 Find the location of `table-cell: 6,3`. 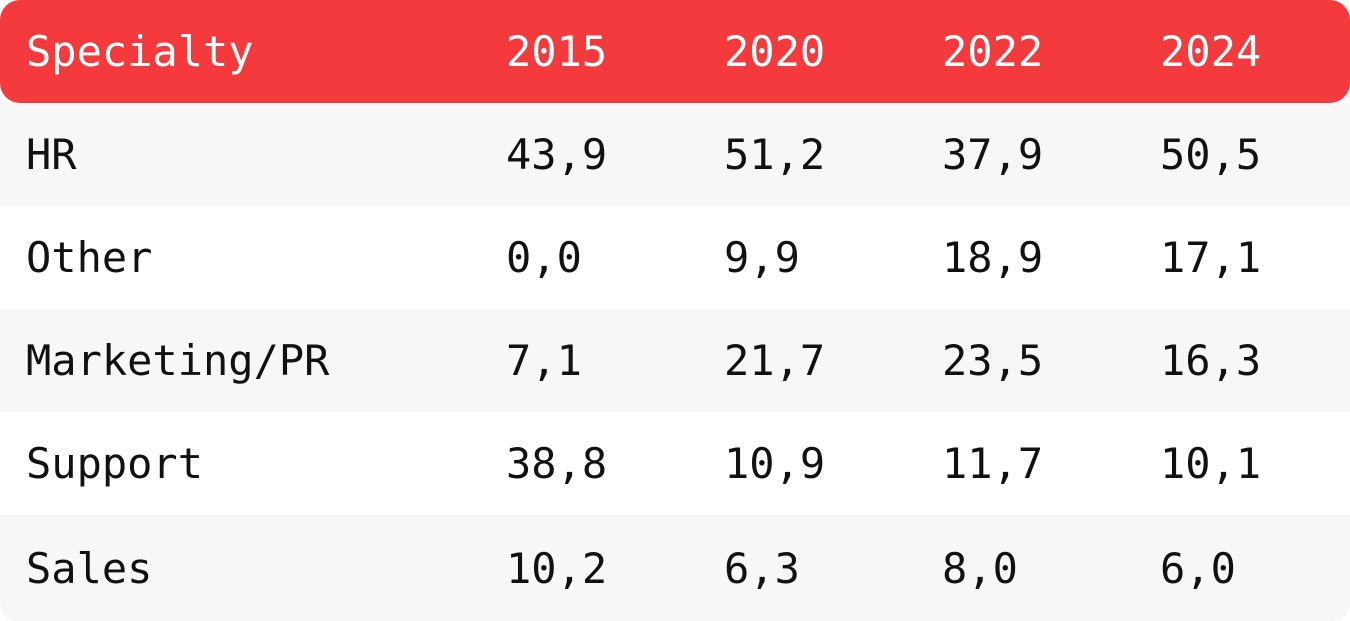

table-cell: 6,3 is located at coordinates (762, 568).